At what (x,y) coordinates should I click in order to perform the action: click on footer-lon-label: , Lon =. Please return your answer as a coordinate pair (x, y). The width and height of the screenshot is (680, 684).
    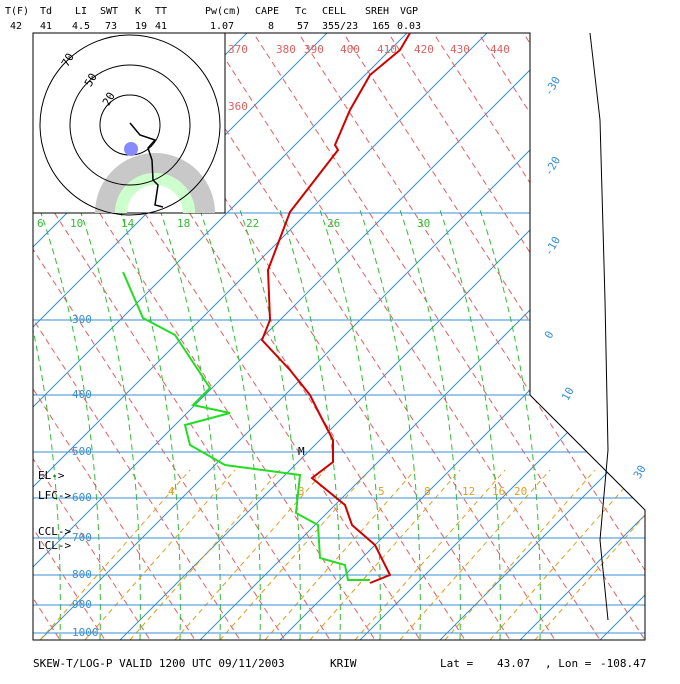
    Looking at the image, I should click on (568, 663).